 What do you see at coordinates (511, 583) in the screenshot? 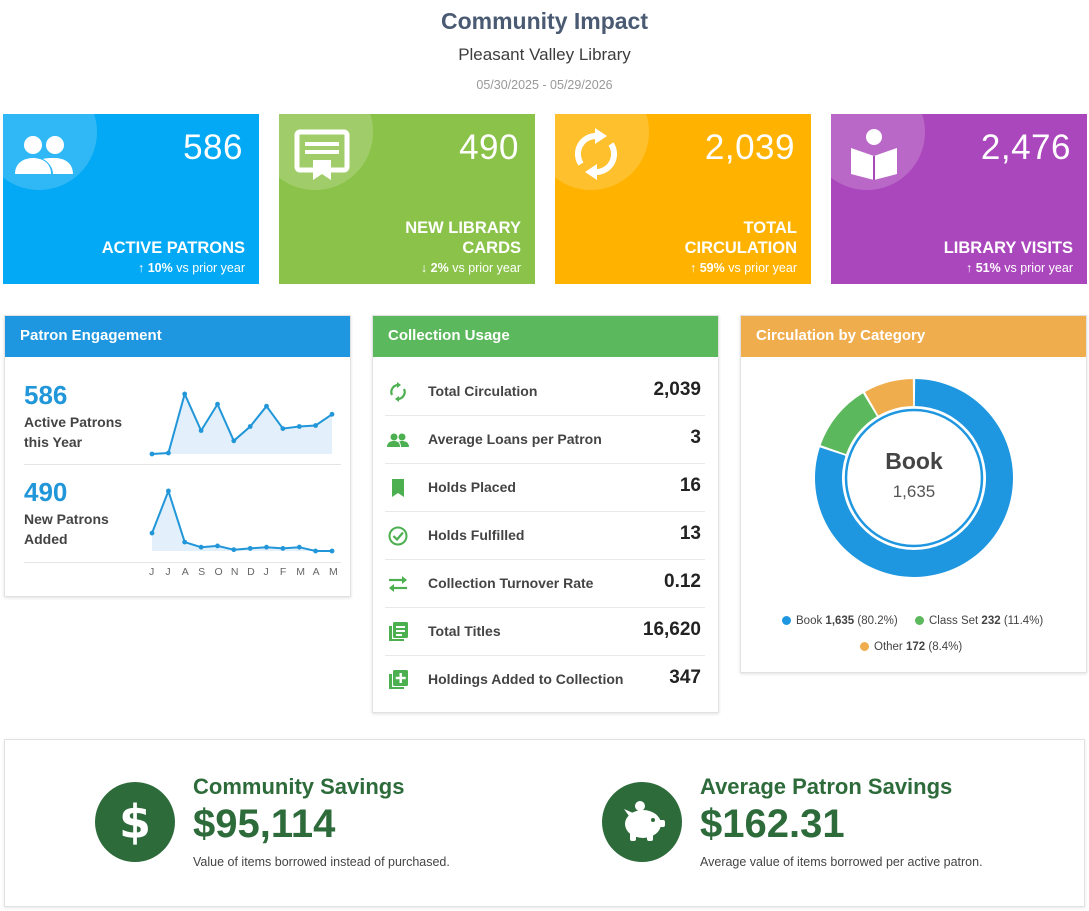
I see `collection-label: Collection Turnover Rate` at bounding box center [511, 583].